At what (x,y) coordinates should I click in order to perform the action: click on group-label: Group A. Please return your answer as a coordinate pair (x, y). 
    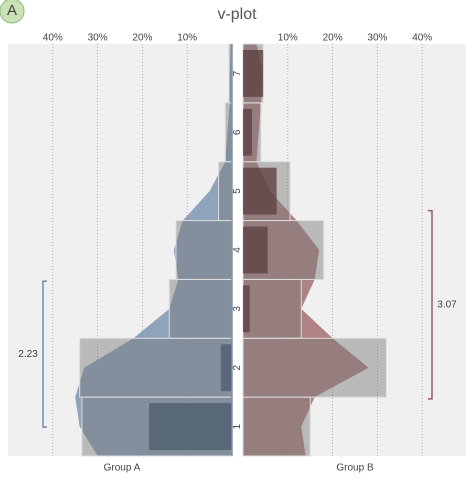
    Looking at the image, I should click on (122, 468).